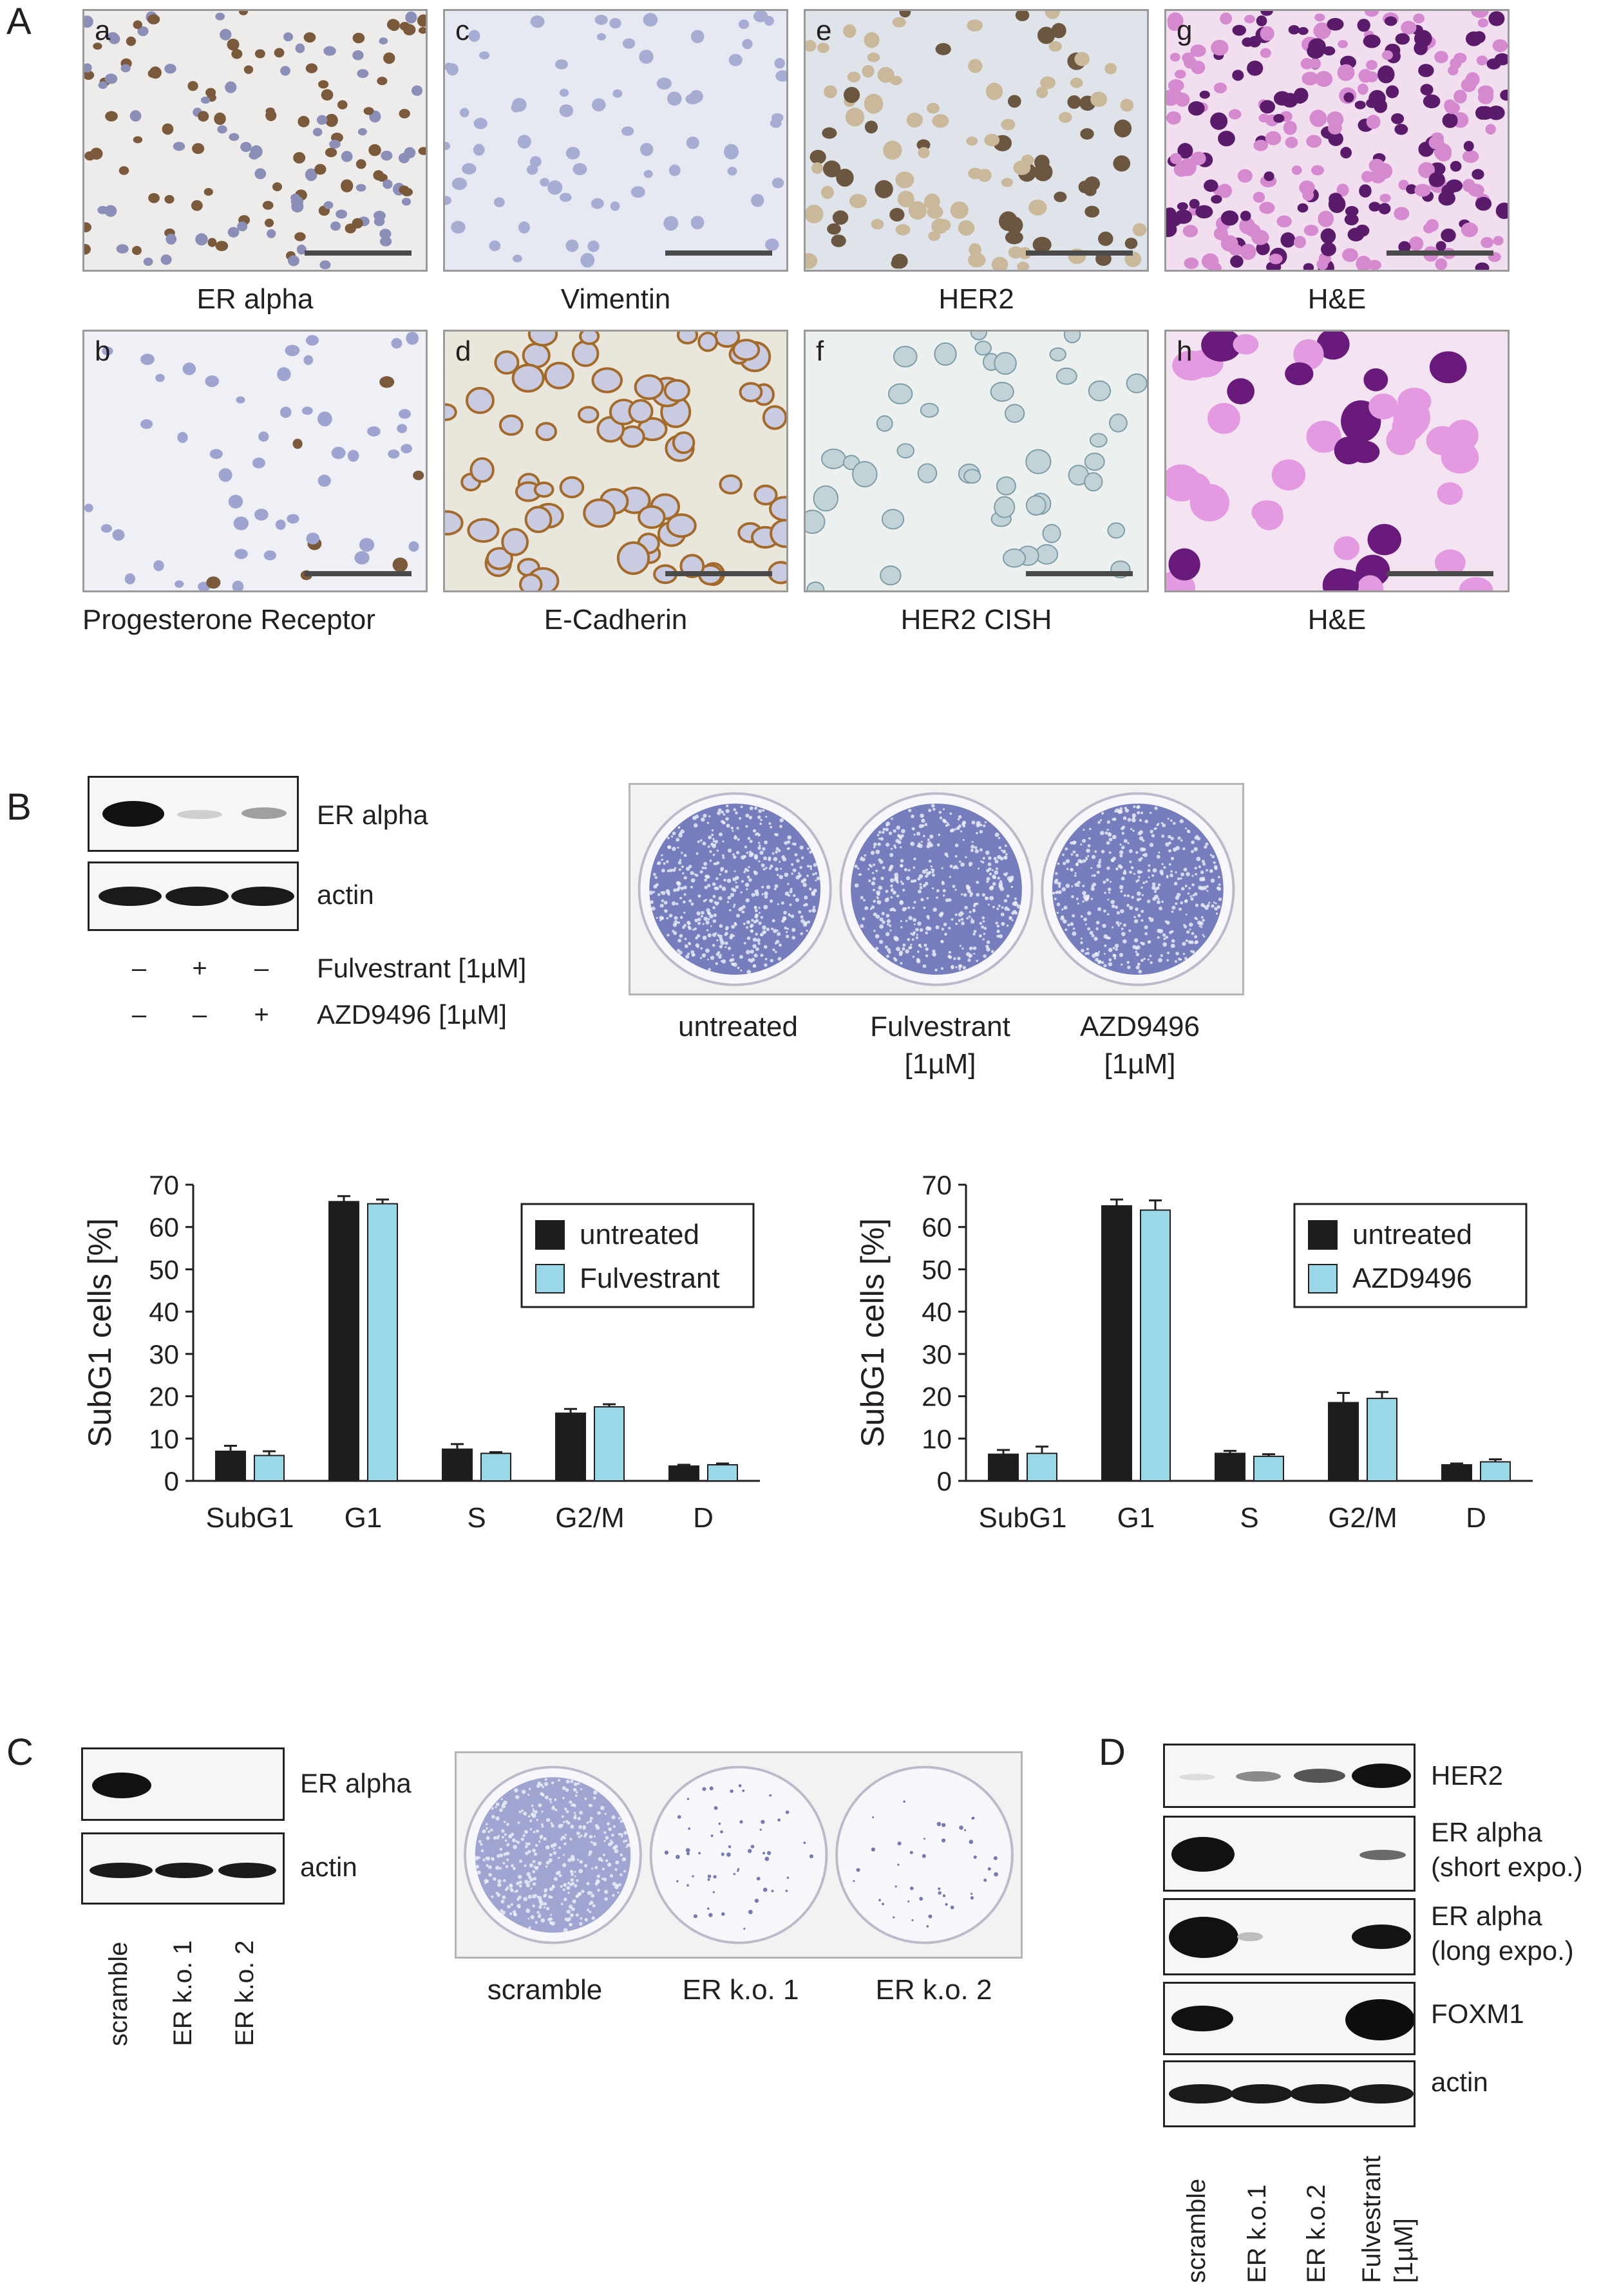  Describe the element at coordinates (1289, 2093) in the screenshot. I see `blot-d-actin` at that location.